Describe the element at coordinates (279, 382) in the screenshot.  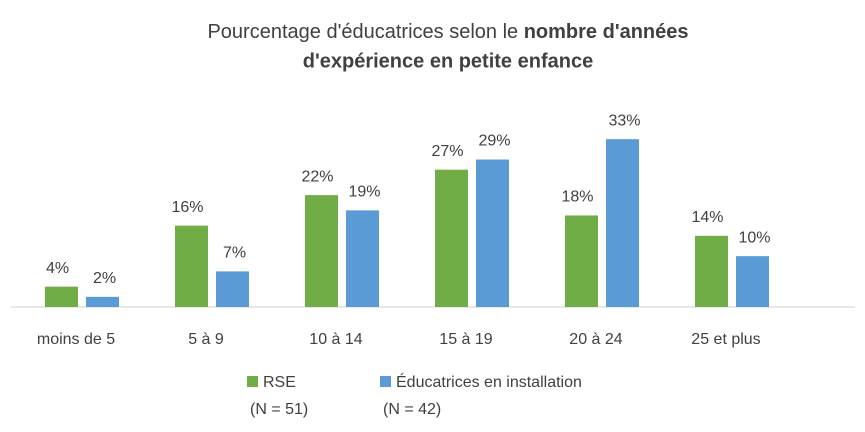
I see `legend-label: RSE` at that location.